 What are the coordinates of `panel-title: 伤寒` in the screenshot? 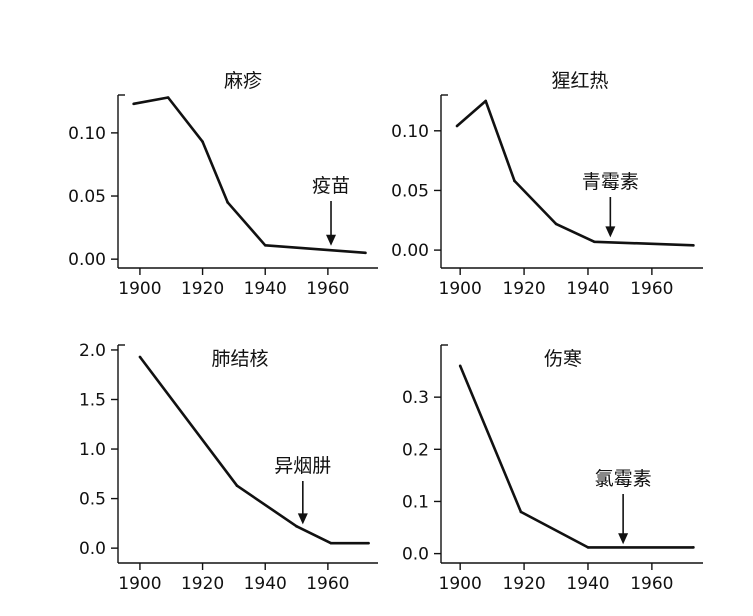 It's located at (563, 359).